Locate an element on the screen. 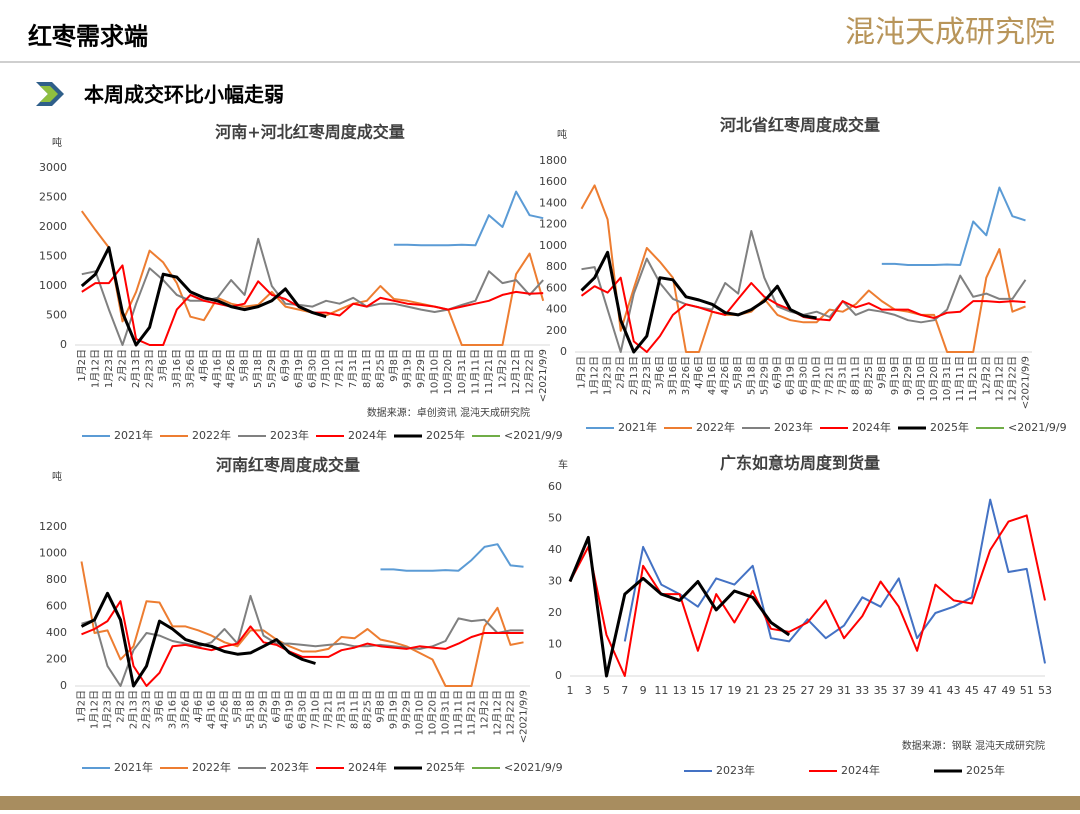 The width and height of the screenshot is (1080, 814). x-tick-label: 10月10日 is located at coordinates (435, 371).